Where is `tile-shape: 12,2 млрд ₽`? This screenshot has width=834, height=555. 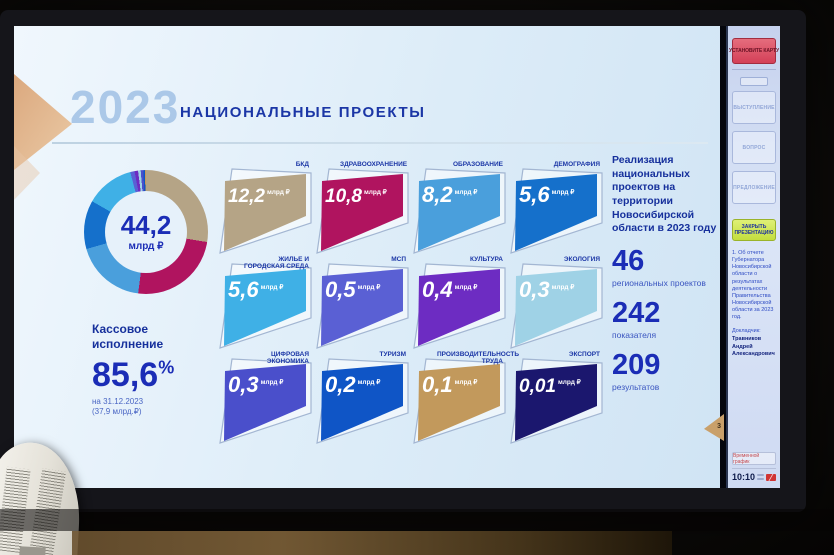 tile-shape: 12,2 млрд ₽ is located at coordinates (265, 211).